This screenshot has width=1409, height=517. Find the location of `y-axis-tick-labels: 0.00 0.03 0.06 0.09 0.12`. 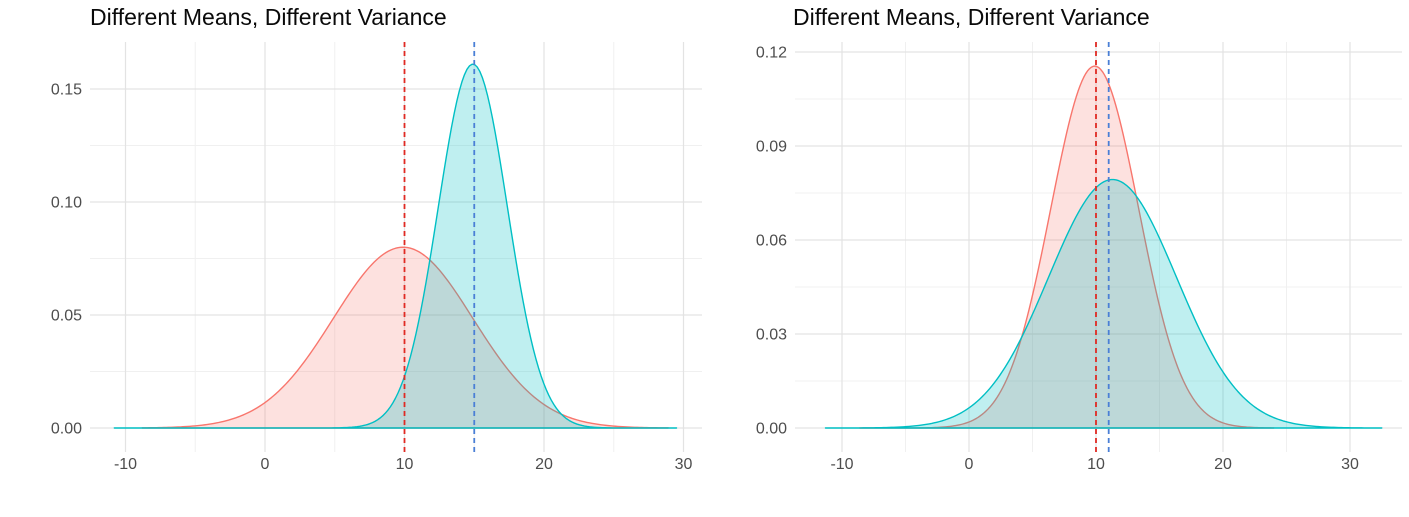

y-axis-tick-labels: 0.00 0.03 0.06 0.09 0.12 is located at coordinates (771, 241).